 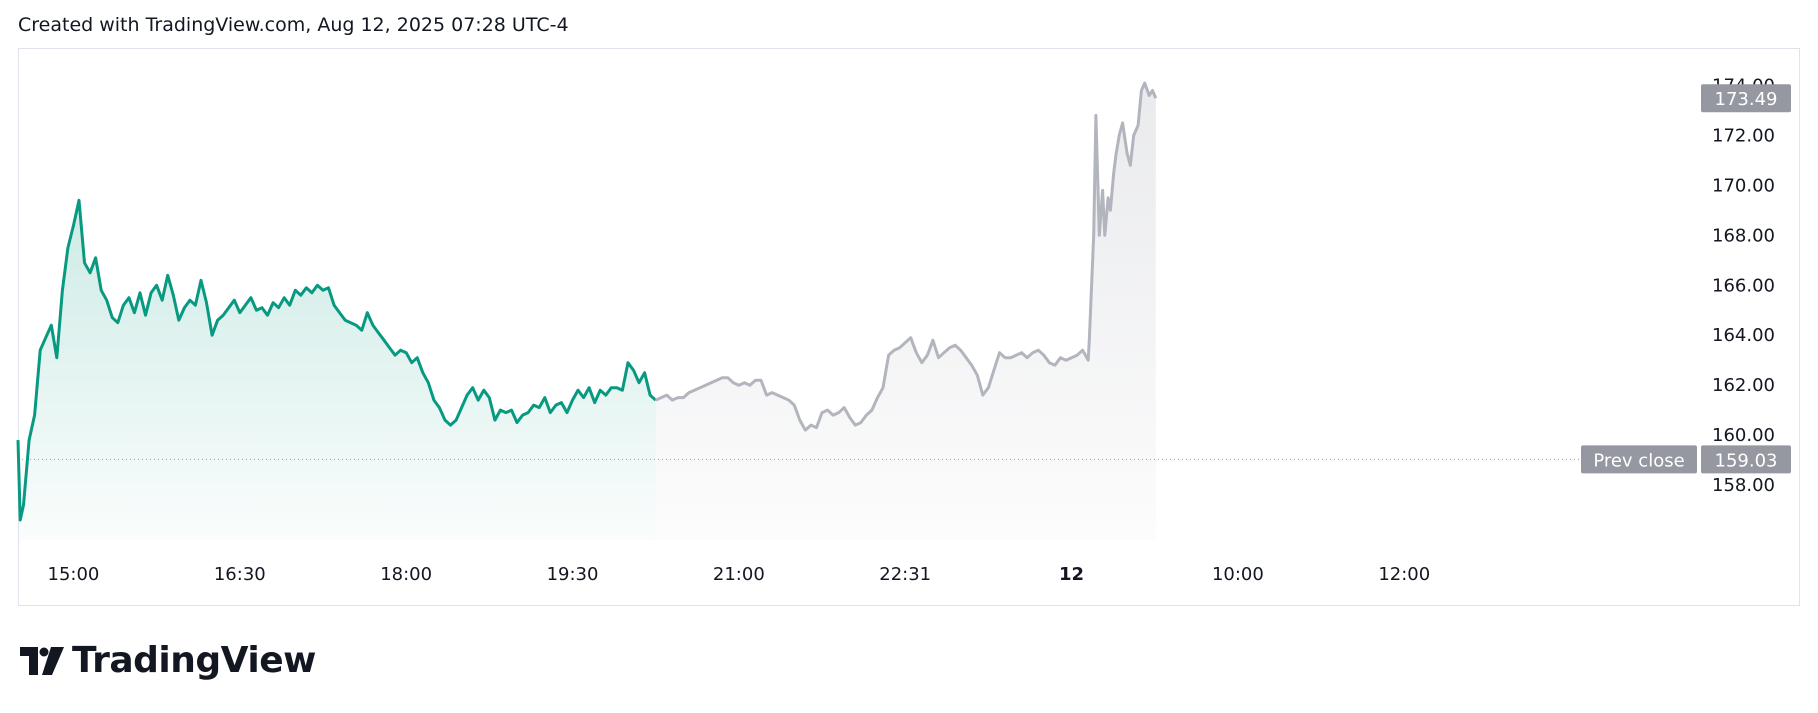 I want to click on y-tick-label: 168.00, so click(x=1743, y=235).